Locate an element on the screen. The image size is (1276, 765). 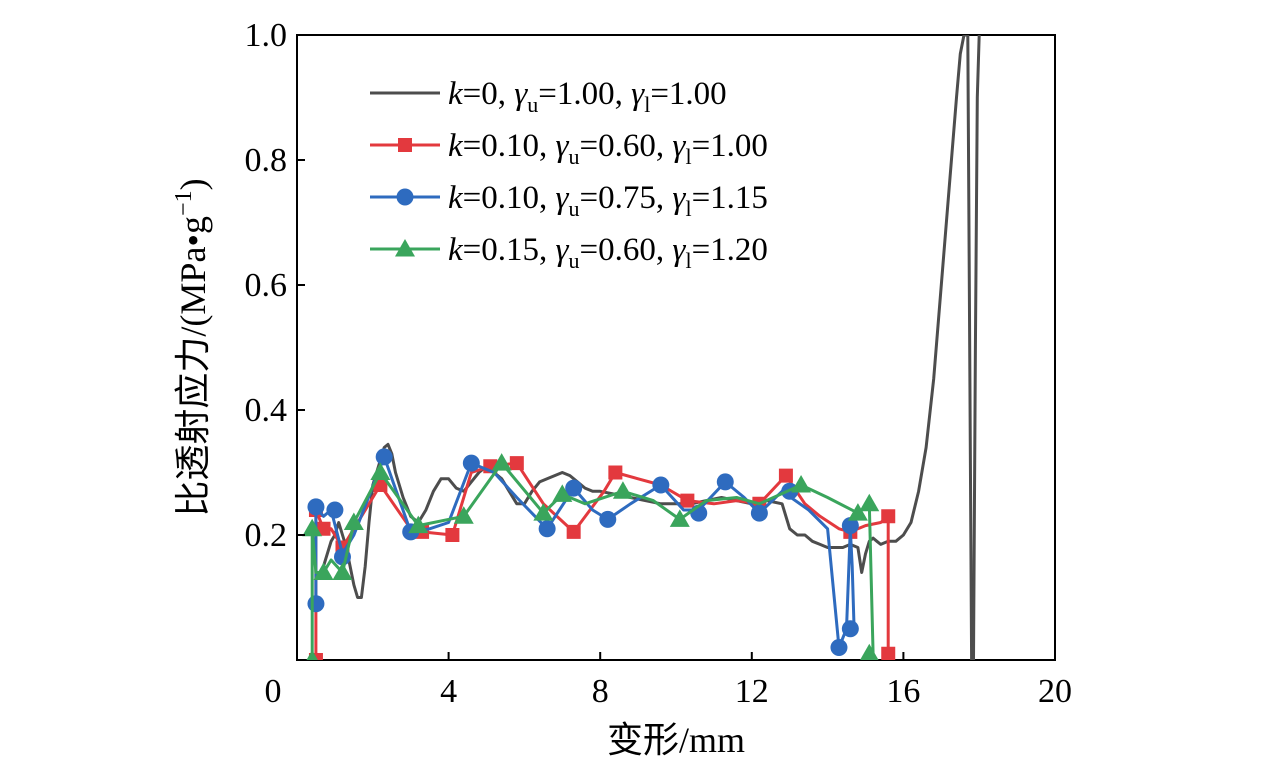
legend-value: =1.00, is located at coordinates (584, 94).